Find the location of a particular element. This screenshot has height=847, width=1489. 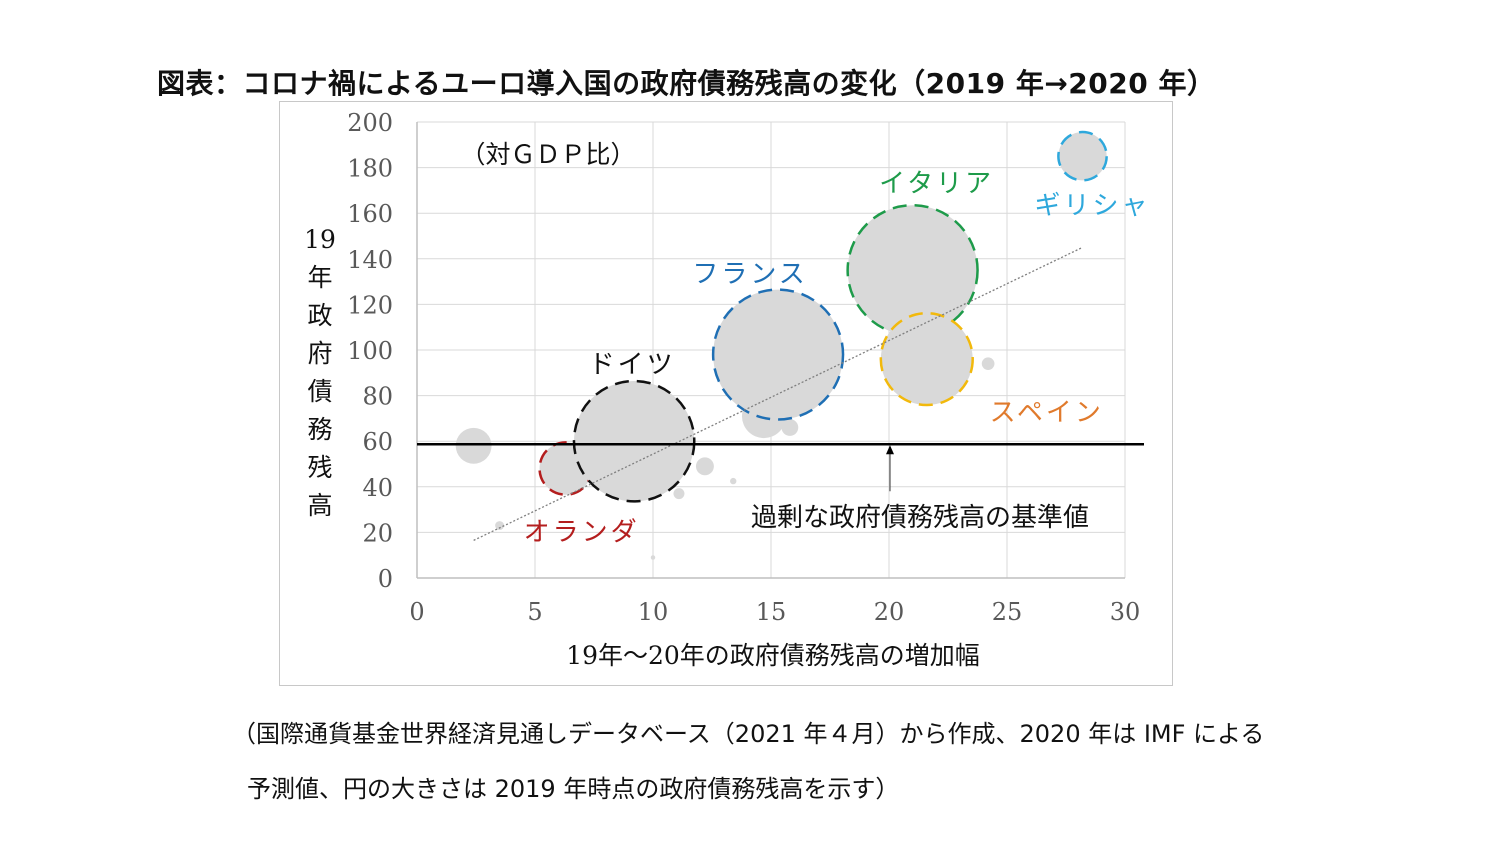

y-axis-title-char: 残 is located at coordinates (319, 467).